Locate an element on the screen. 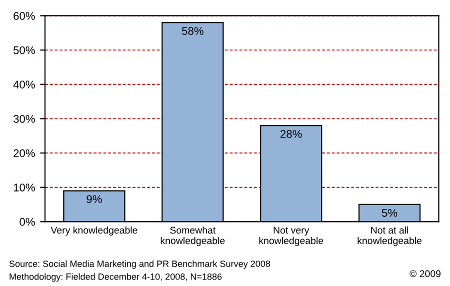 The image size is (450, 286). x-tick-label: Somewhat knowledgeable is located at coordinates (192, 236).